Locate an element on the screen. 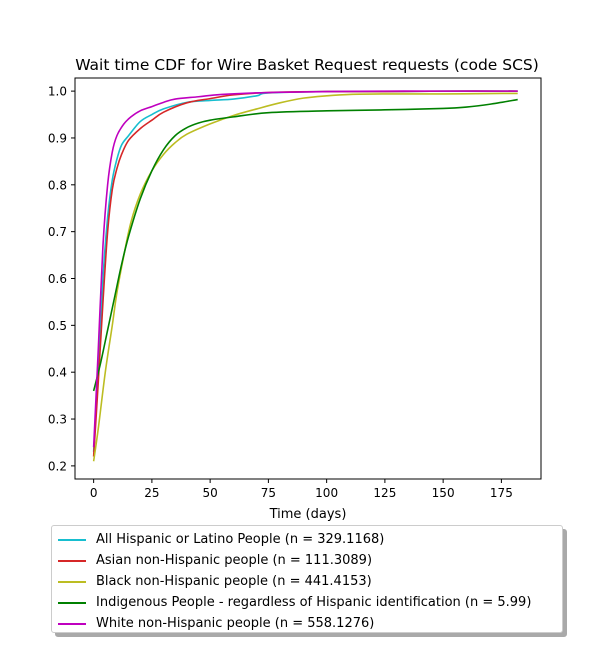 The height and width of the screenshot is (650, 600). x-tick-label: 125 is located at coordinates (384, 493).